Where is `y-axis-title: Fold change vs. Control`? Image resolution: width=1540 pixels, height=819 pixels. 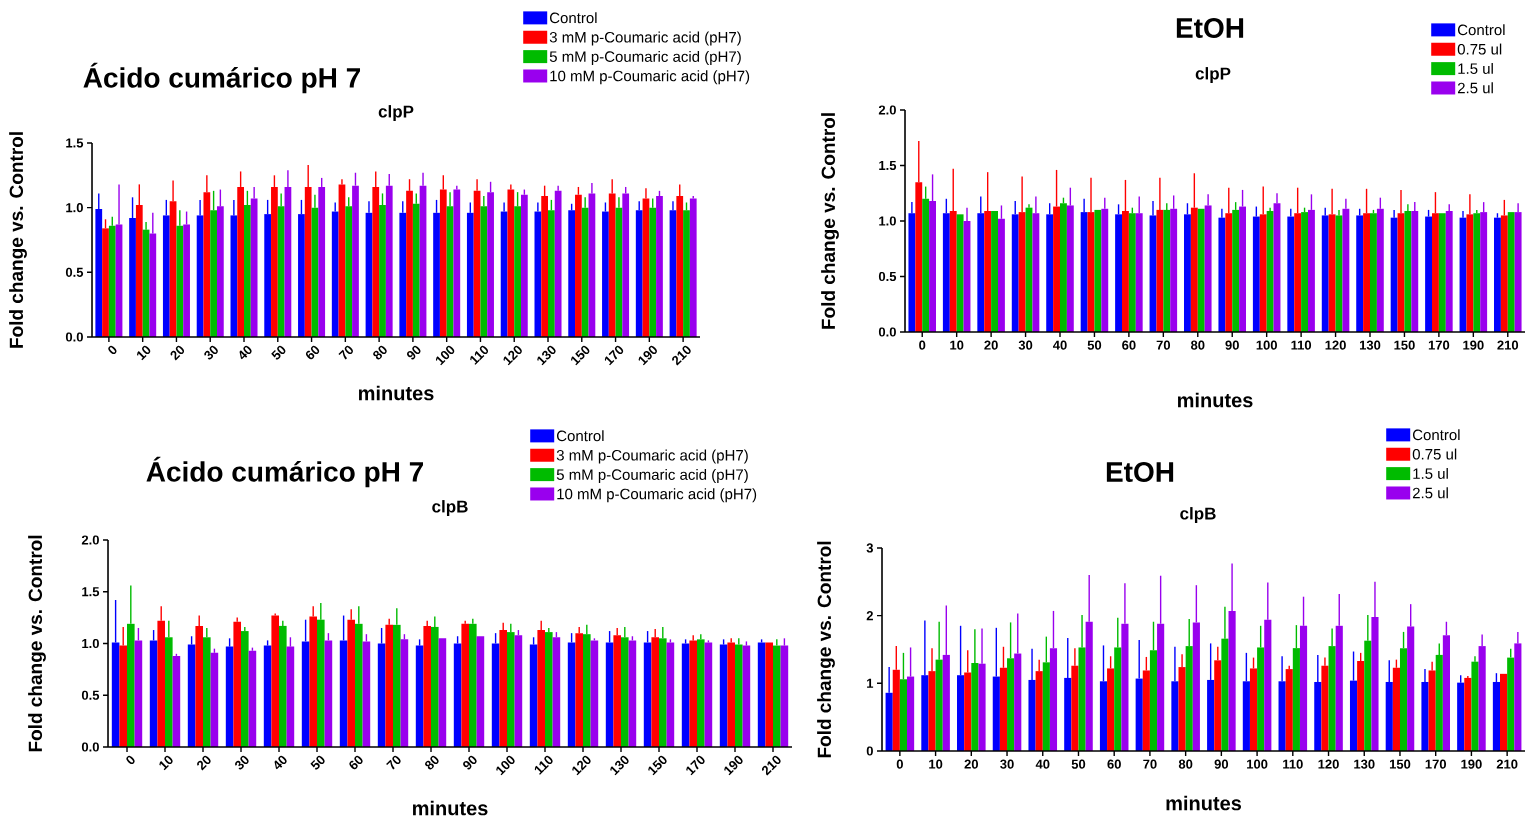
y-axis-title: Fold change vs. Control is located at coordinates (826, 649).